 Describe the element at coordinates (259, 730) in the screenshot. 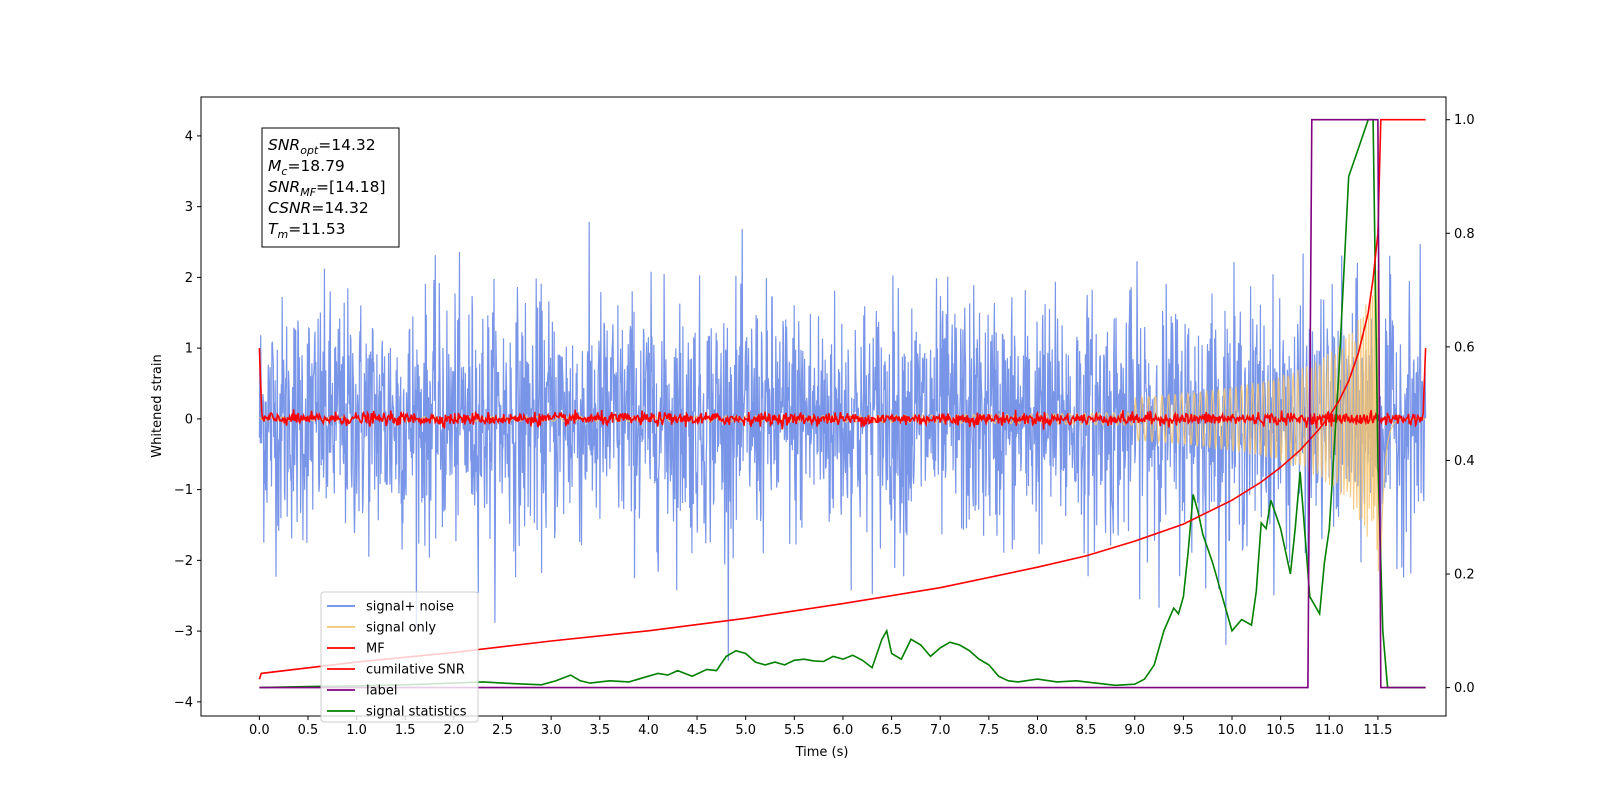

I see `x-tick-label: 0.0` at that location.